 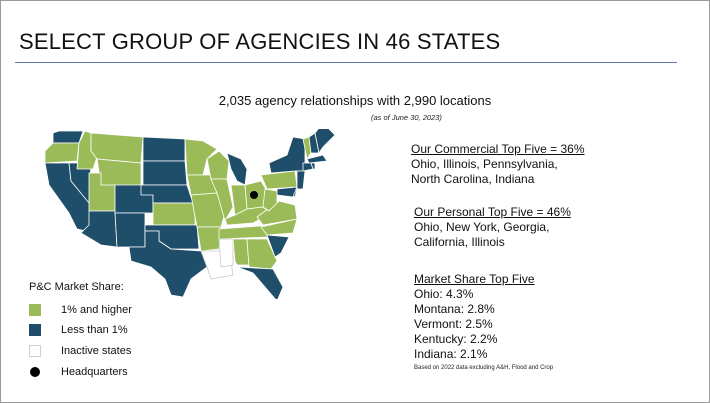 I want to click on page-title: SELECT GROUP OF AGENCIES IN 46 STATES, so click(x=260, y=41).